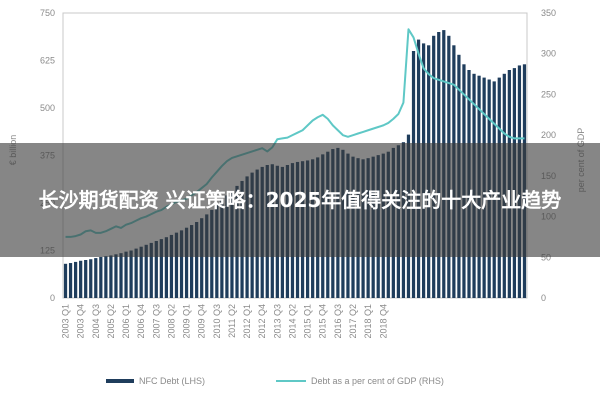 The height and width of the screenshot is (400, 600). What do you see at coordinates (277, 321) in the screenshot?
I see `x-tick-label: 2013 Q3` at bounding box center [277, 321].